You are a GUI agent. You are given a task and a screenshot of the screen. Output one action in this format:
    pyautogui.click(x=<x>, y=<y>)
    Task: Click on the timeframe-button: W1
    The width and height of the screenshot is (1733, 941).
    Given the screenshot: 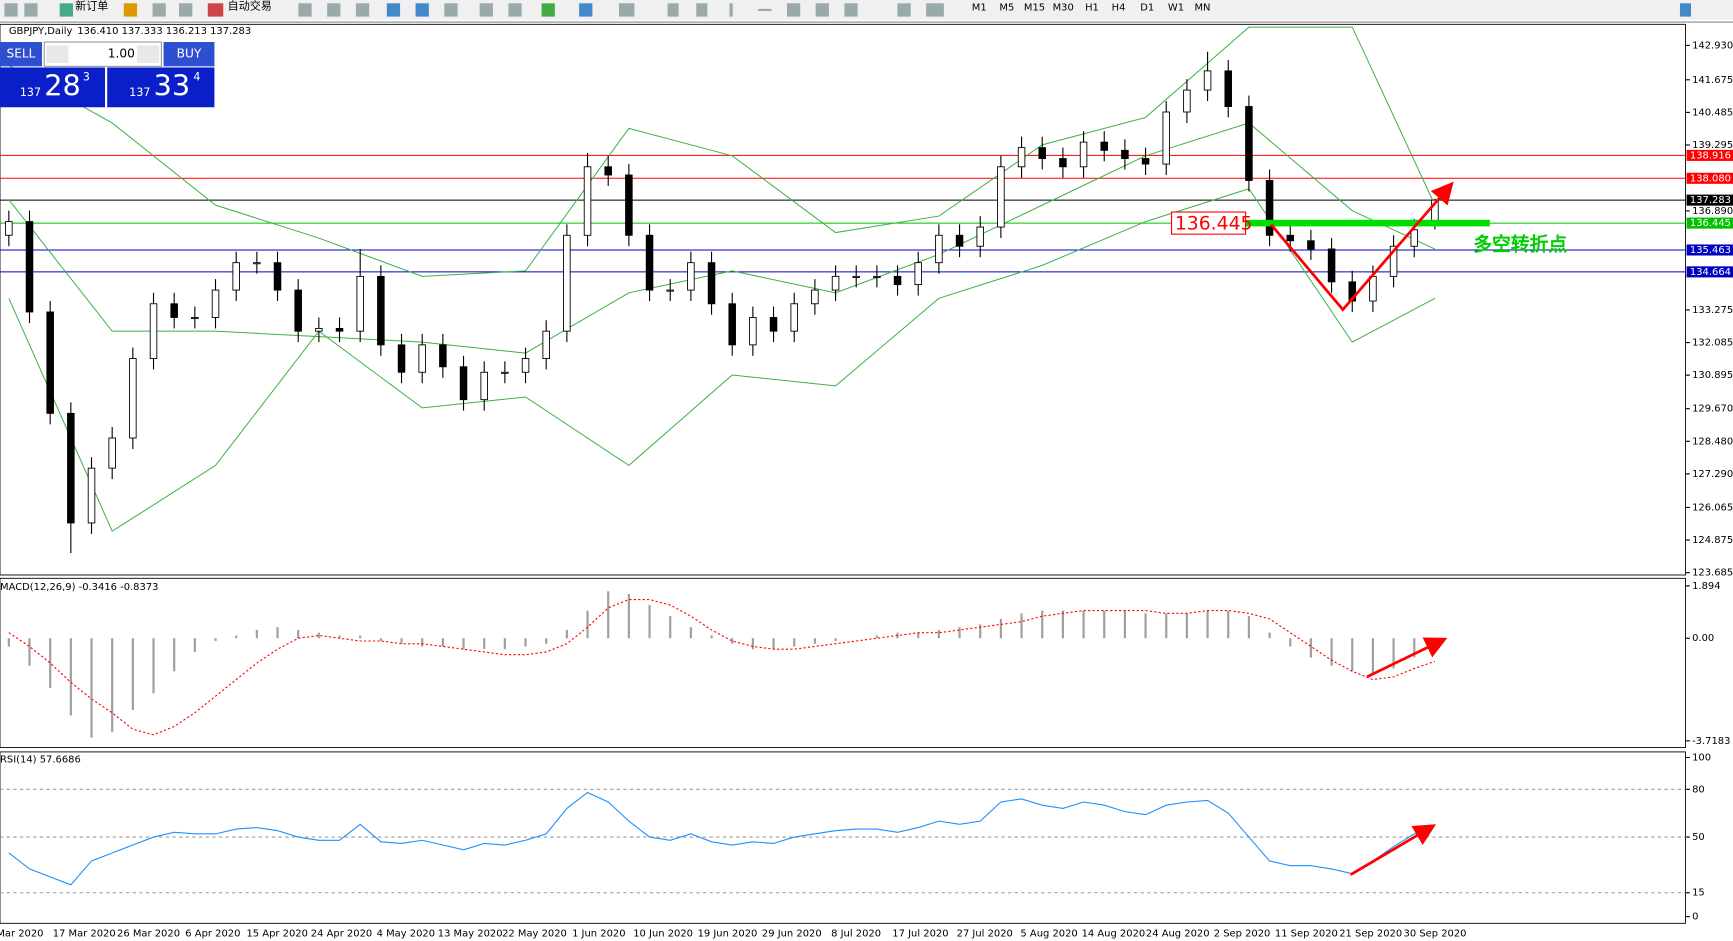 What is the action you would take?
    pyautogui.click(x=1176, y=8)
    